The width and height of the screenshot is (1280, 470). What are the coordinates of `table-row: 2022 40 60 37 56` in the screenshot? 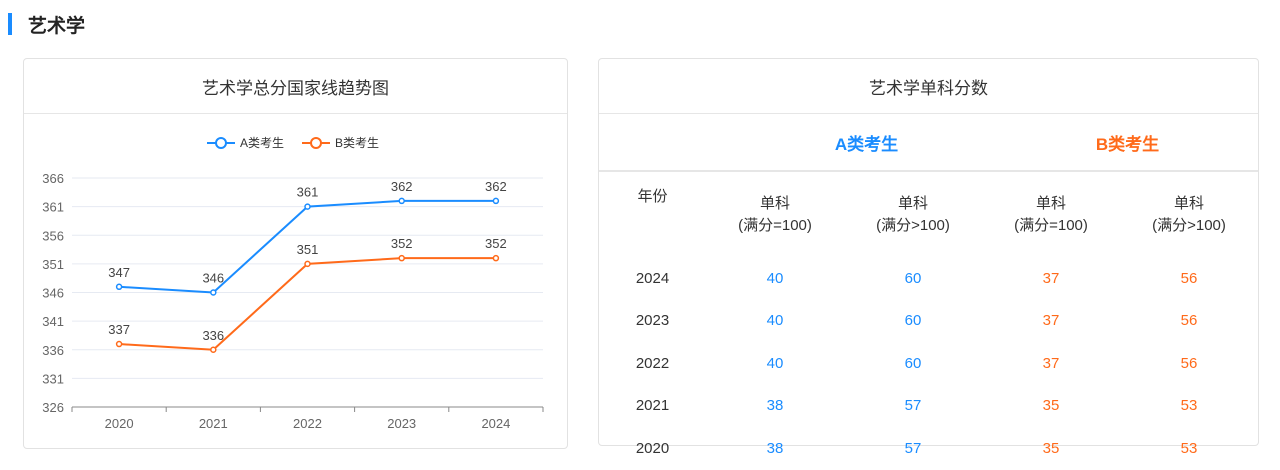 It's located at (928, 363).